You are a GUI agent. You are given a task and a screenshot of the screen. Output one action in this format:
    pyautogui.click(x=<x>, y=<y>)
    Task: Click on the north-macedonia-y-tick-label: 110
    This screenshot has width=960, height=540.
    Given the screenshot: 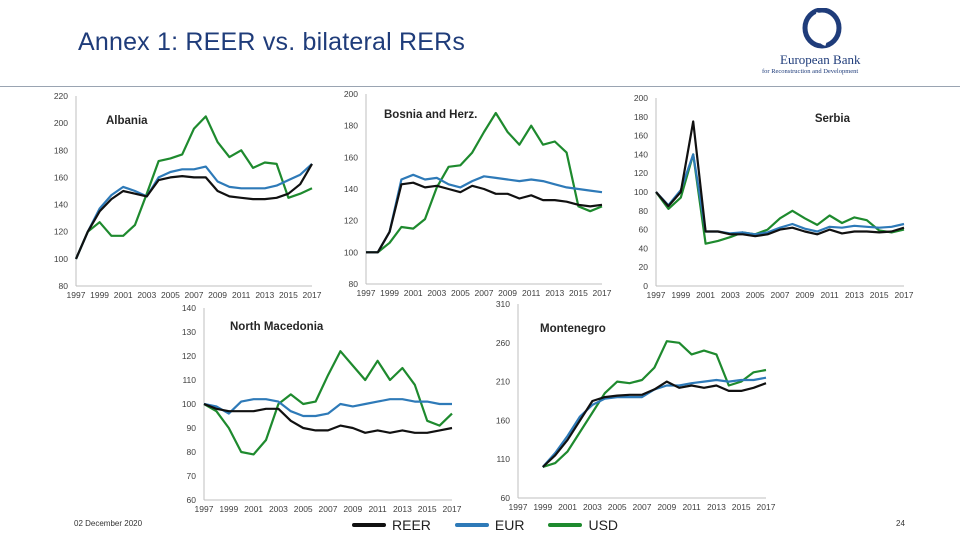 What is the action you would take?
    pyautogui.click(x=189, y=380)
    